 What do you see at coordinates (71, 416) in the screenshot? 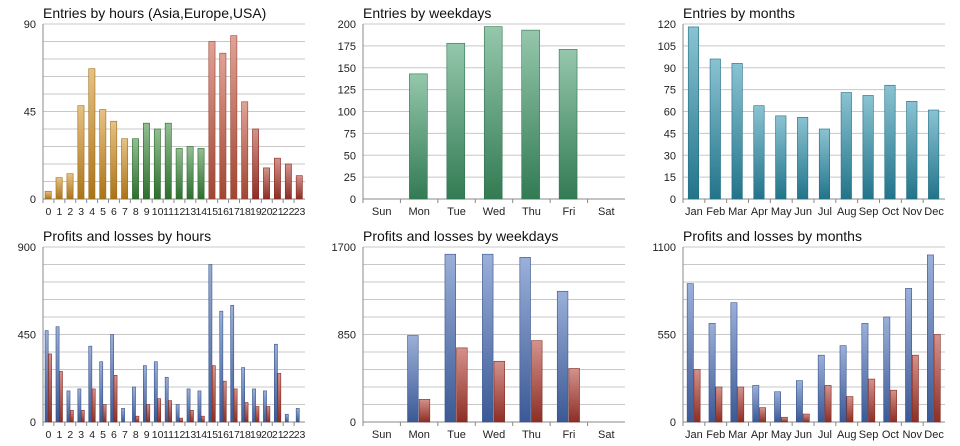
I see `bar-2-losses` at bounding box center [71, 416].